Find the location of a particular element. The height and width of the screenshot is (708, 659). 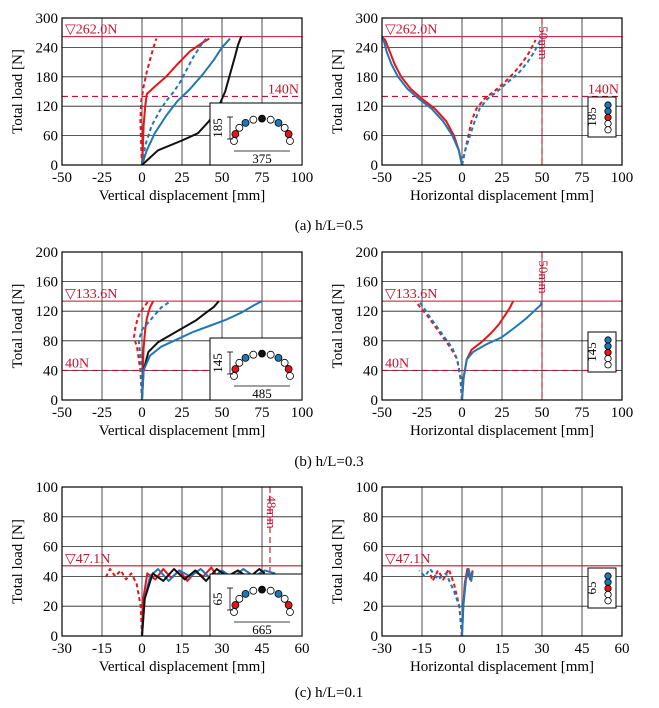

x-tick-label: 45 is located at coordinates (582, 649).